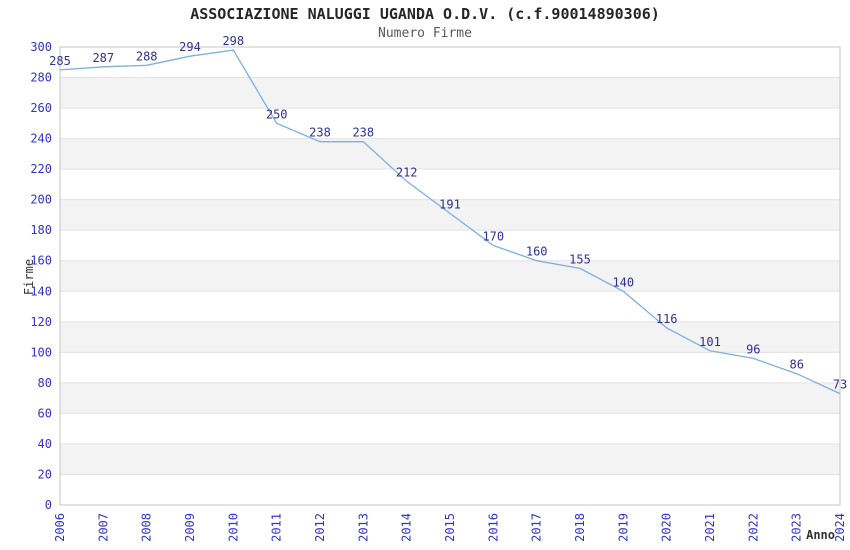 This screenshot has height=550, width=850. I want to click on x-tick-label: 2015, so click(450, 527).